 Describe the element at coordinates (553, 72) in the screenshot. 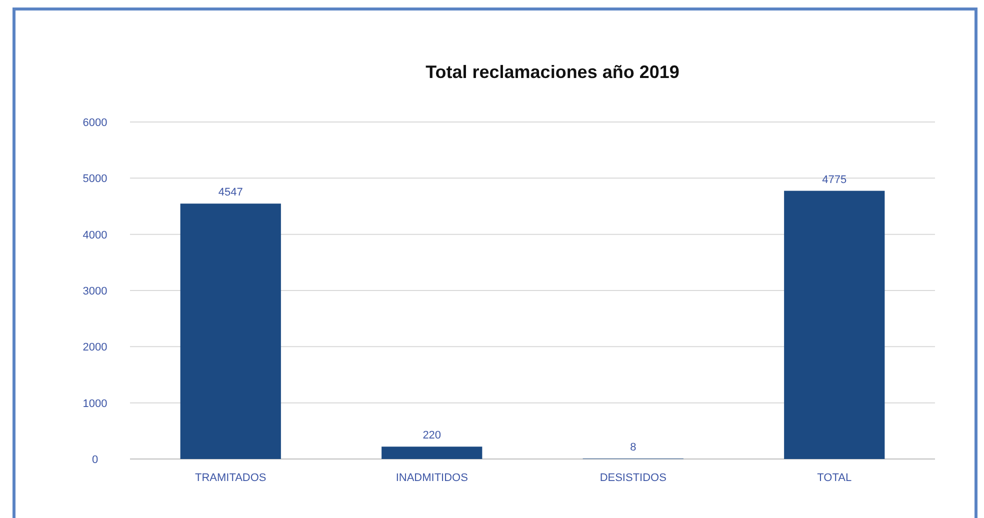

I see `chart-title: Total reclamaciones año 2019` at that location.